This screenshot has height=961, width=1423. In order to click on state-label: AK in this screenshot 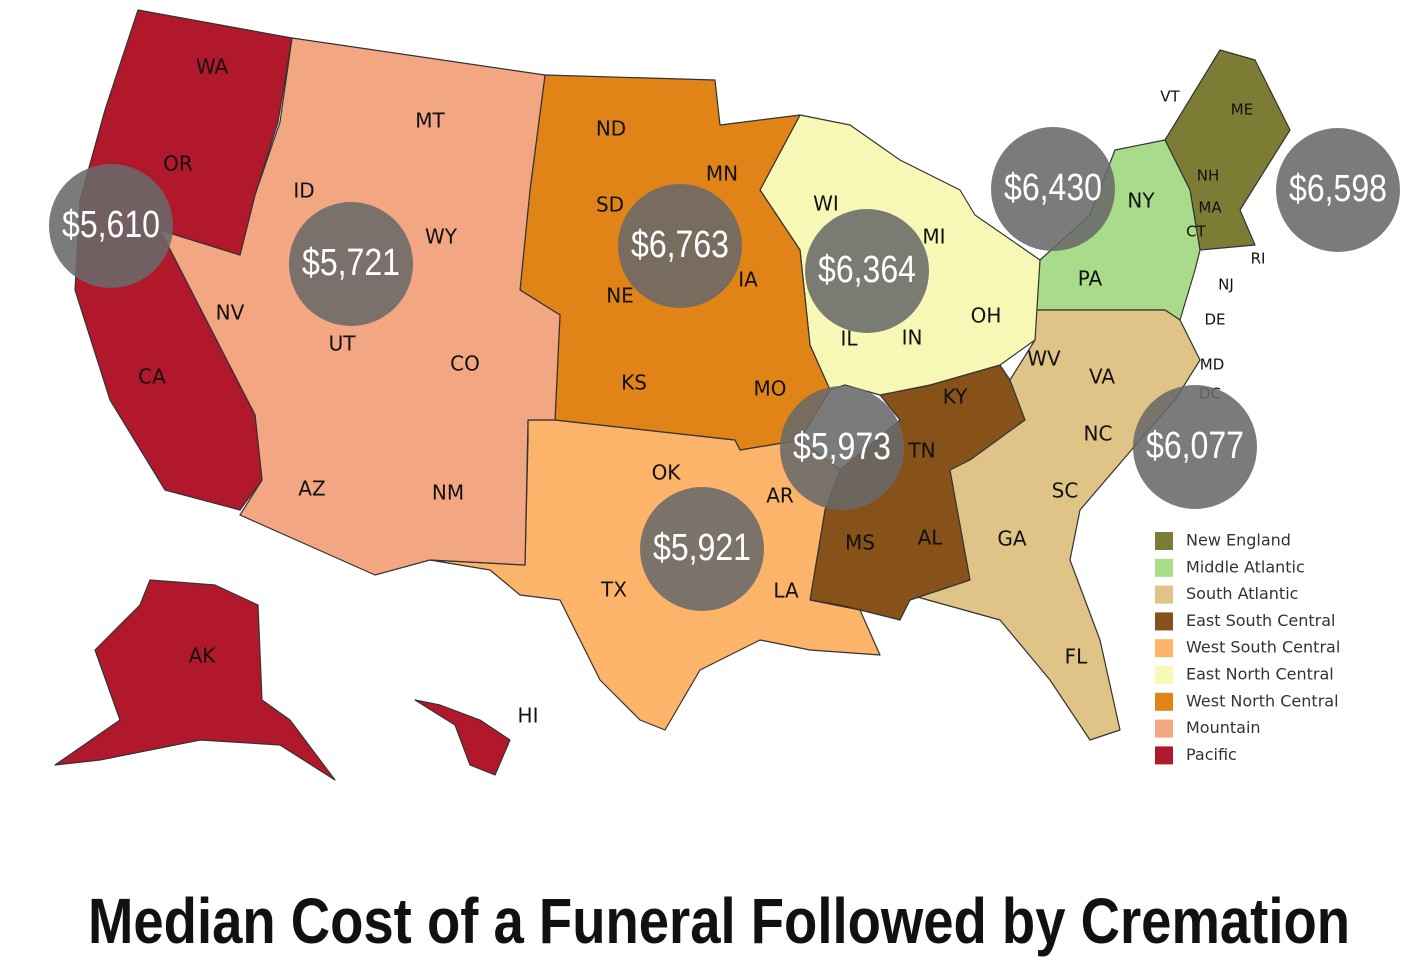, I will do `click(203, 656)`.